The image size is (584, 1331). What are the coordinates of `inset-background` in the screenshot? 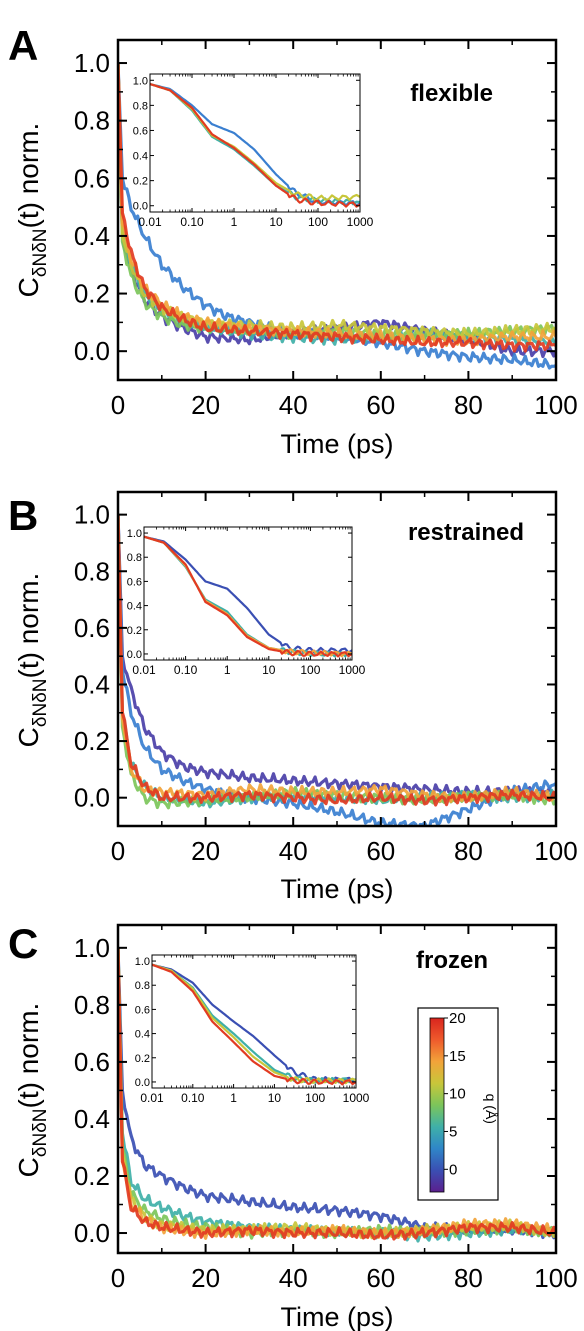 It's located at (248, 593).